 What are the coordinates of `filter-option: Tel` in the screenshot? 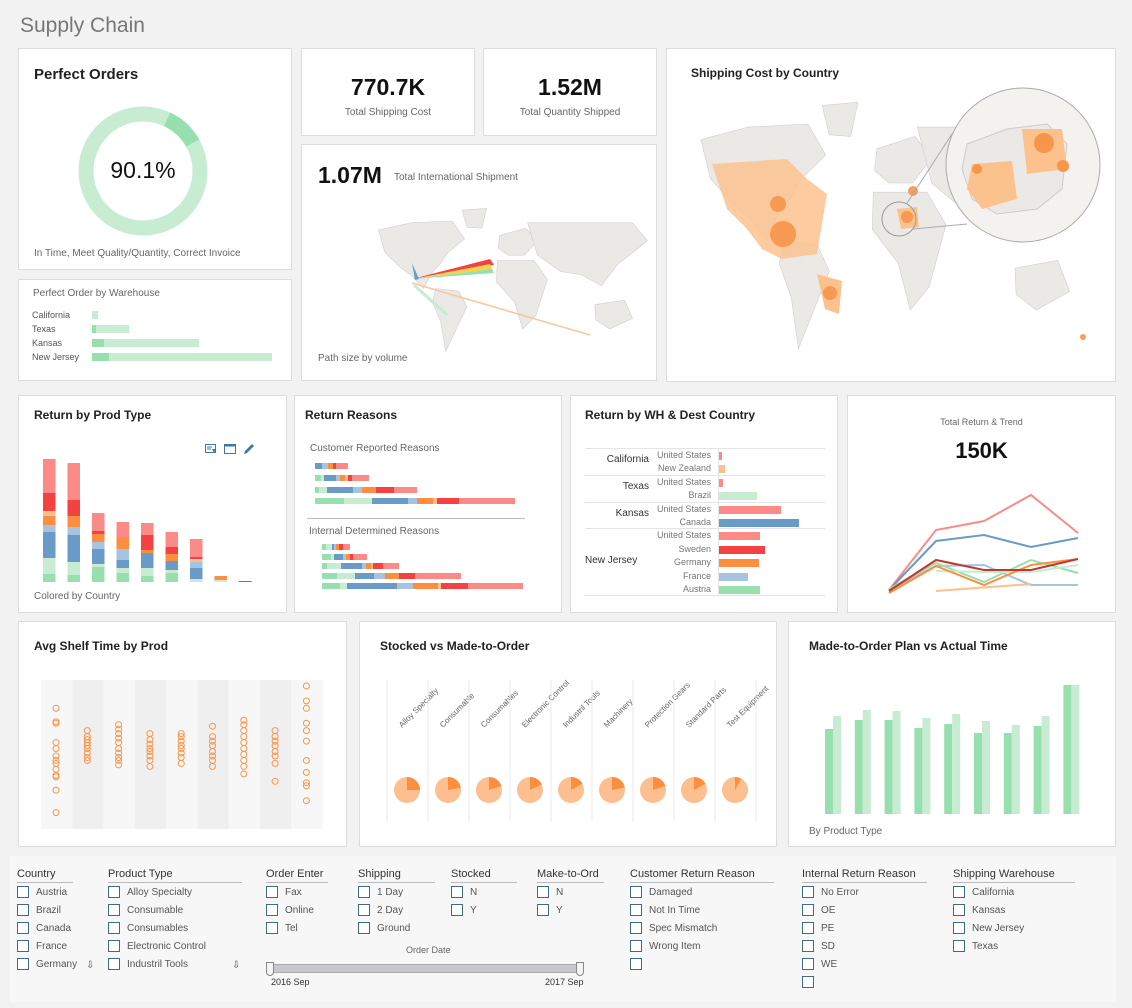 It's located at (282, 928).